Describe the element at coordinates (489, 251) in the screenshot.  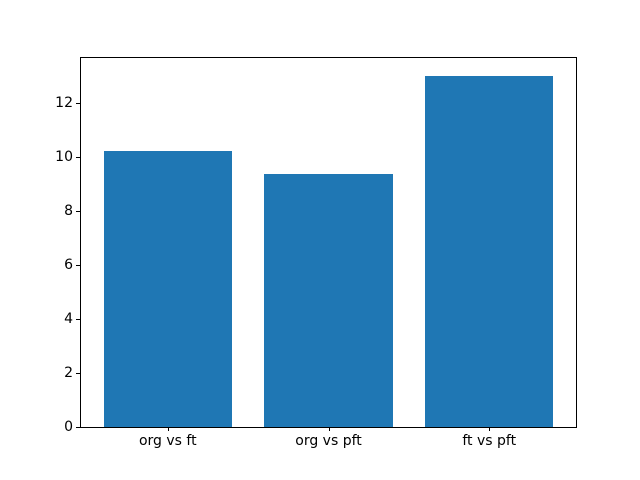
I see `bar-ft-vs-pft` at that location.